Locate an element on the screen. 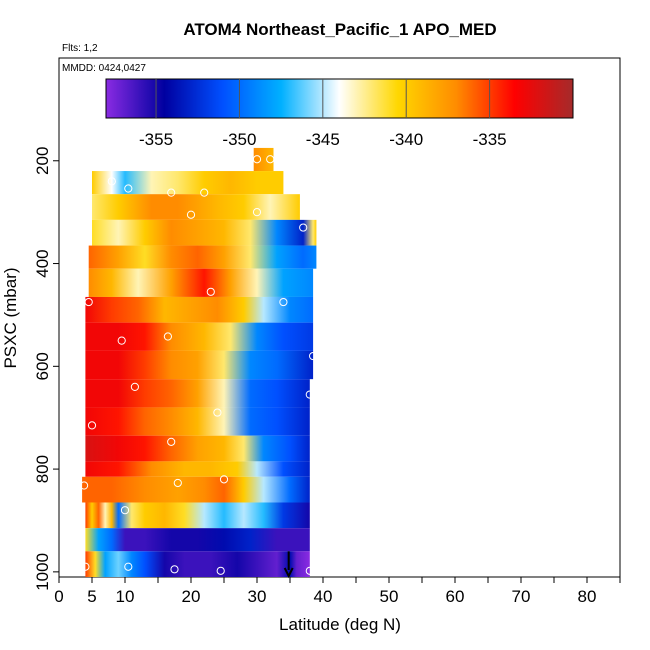  y-tick-label: 200 is located at coordinates (42, 161).